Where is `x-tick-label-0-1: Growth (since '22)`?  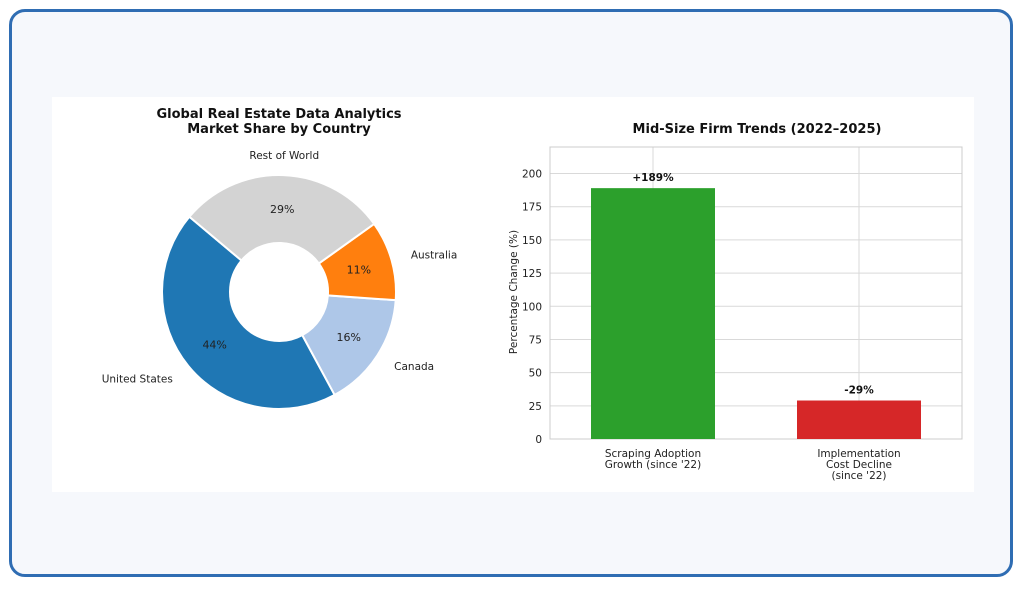
x-tick-label-0-1: Growth (since '22) is located at coordinates (653, 465).